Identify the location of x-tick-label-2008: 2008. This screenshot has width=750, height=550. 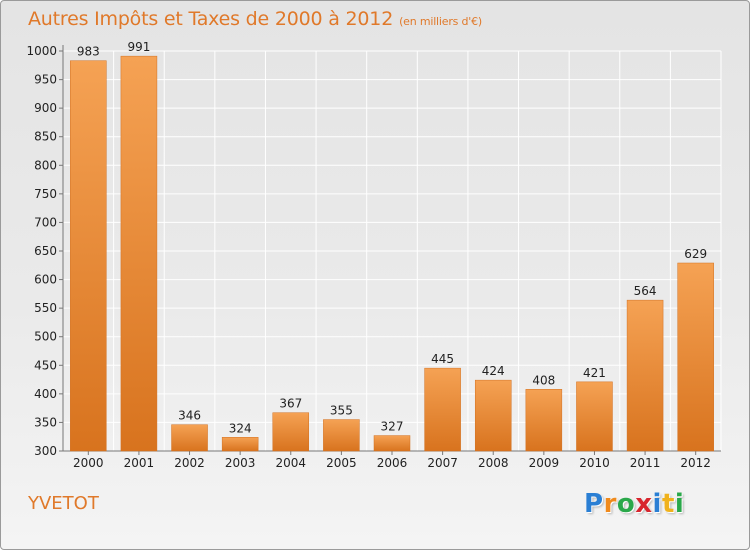
(493, 463).